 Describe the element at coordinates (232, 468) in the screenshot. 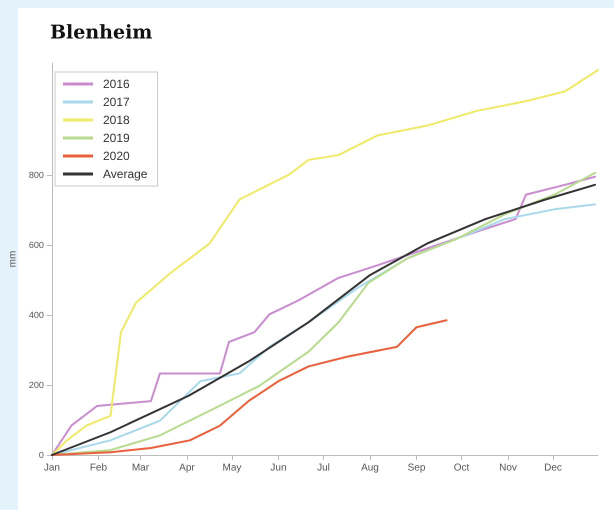

I see `x-tick-label: May` at that location.